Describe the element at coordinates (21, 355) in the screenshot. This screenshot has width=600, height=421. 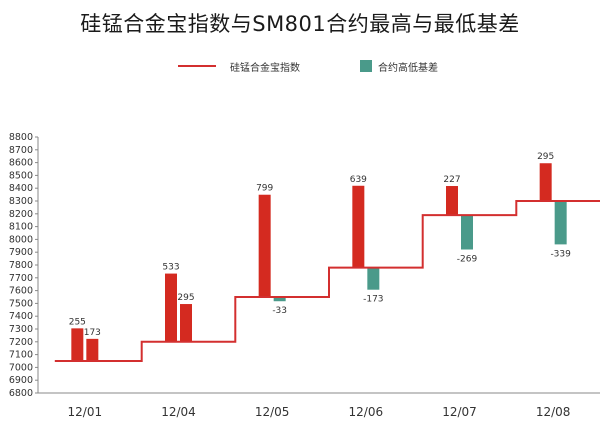
I see `y-tick-label: 7100` at that location.